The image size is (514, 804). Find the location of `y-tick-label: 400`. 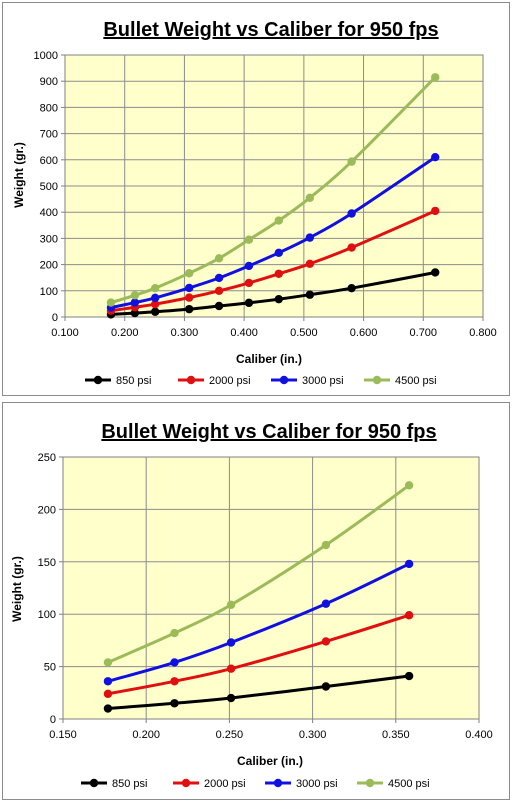

y-tick-label: 400 is located at coordinates (49, 213).